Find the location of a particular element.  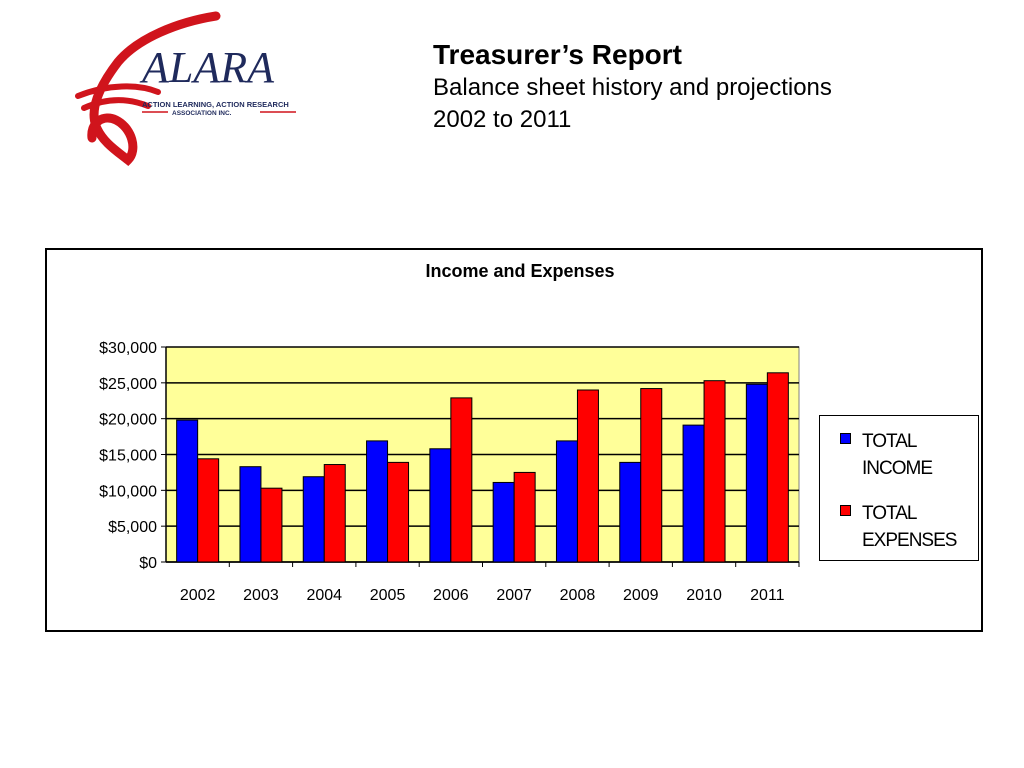

bar-expenses-2003 is located at coordinates (271, 525).